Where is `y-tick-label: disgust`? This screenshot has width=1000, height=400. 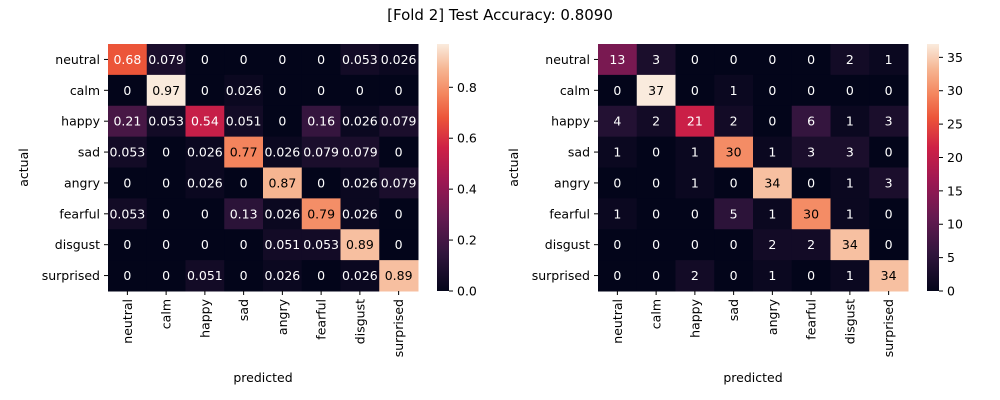 y-tick-label: disgust is located at coordinates (567, 244).